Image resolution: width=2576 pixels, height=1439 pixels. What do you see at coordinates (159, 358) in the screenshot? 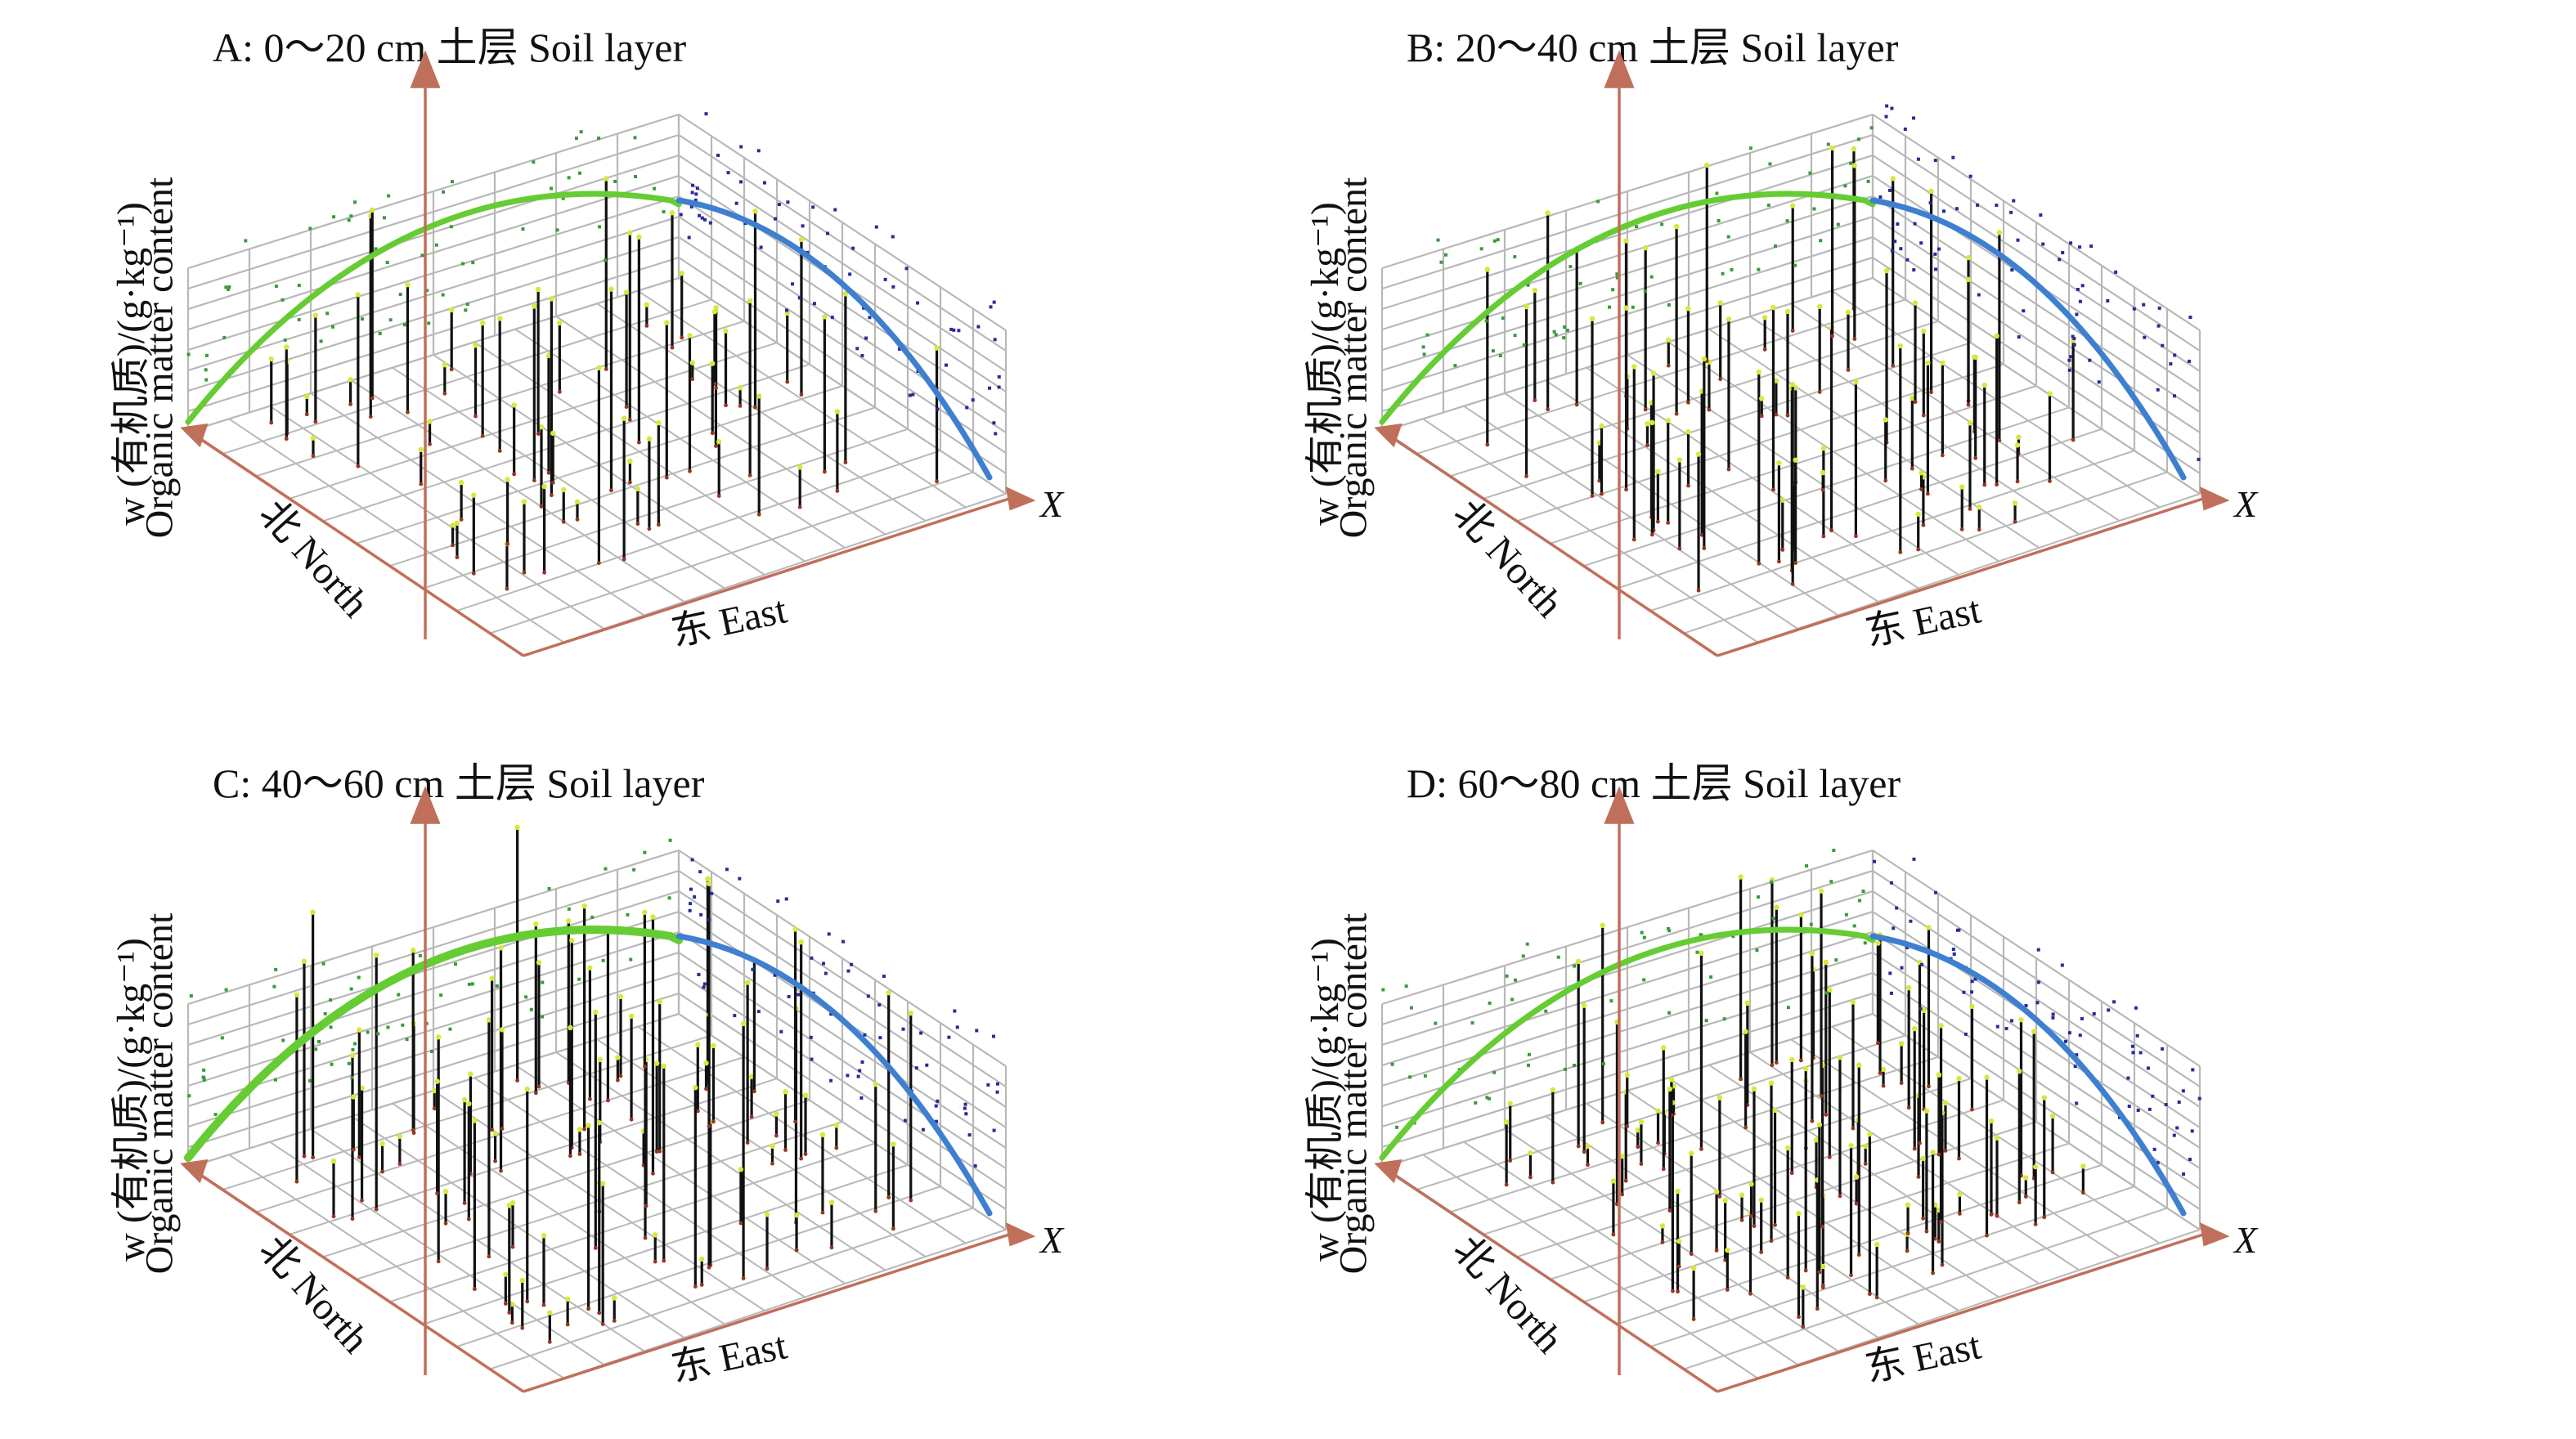
I see `y-axis-label-line2: Organic matter content` at bounding box center [159, 358].